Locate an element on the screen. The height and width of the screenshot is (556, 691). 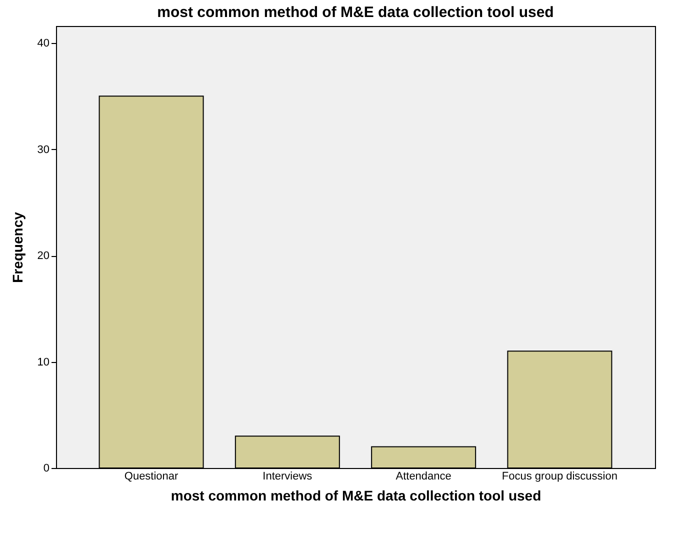
y-tick-label: 20 is located at coordinates (43, 256).